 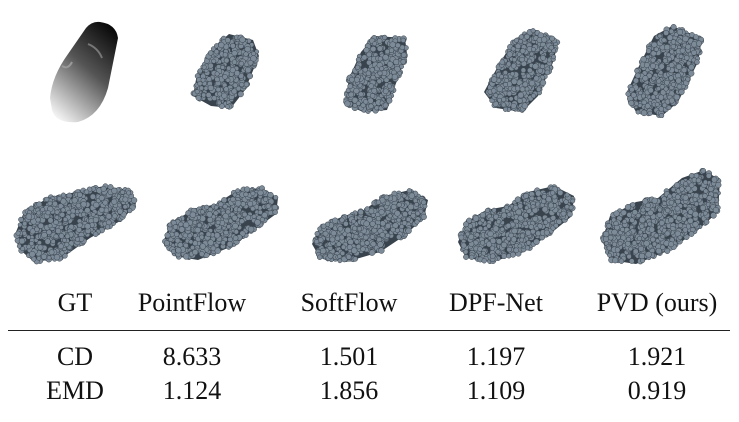 I want to click on cd-value-pointflow: 8.633, so click(x=192, y=356).